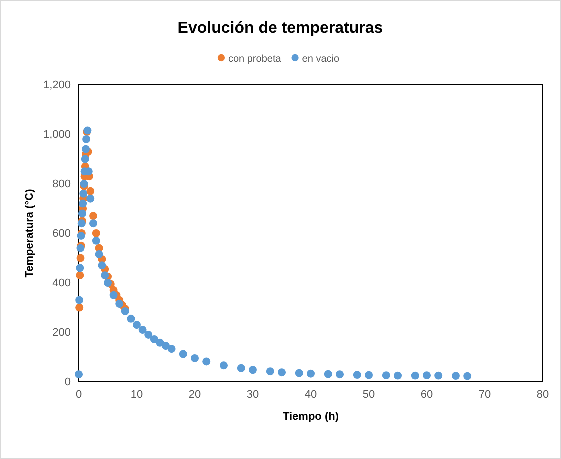  I want to click on x-tick-label: 0, so click(79, 394).